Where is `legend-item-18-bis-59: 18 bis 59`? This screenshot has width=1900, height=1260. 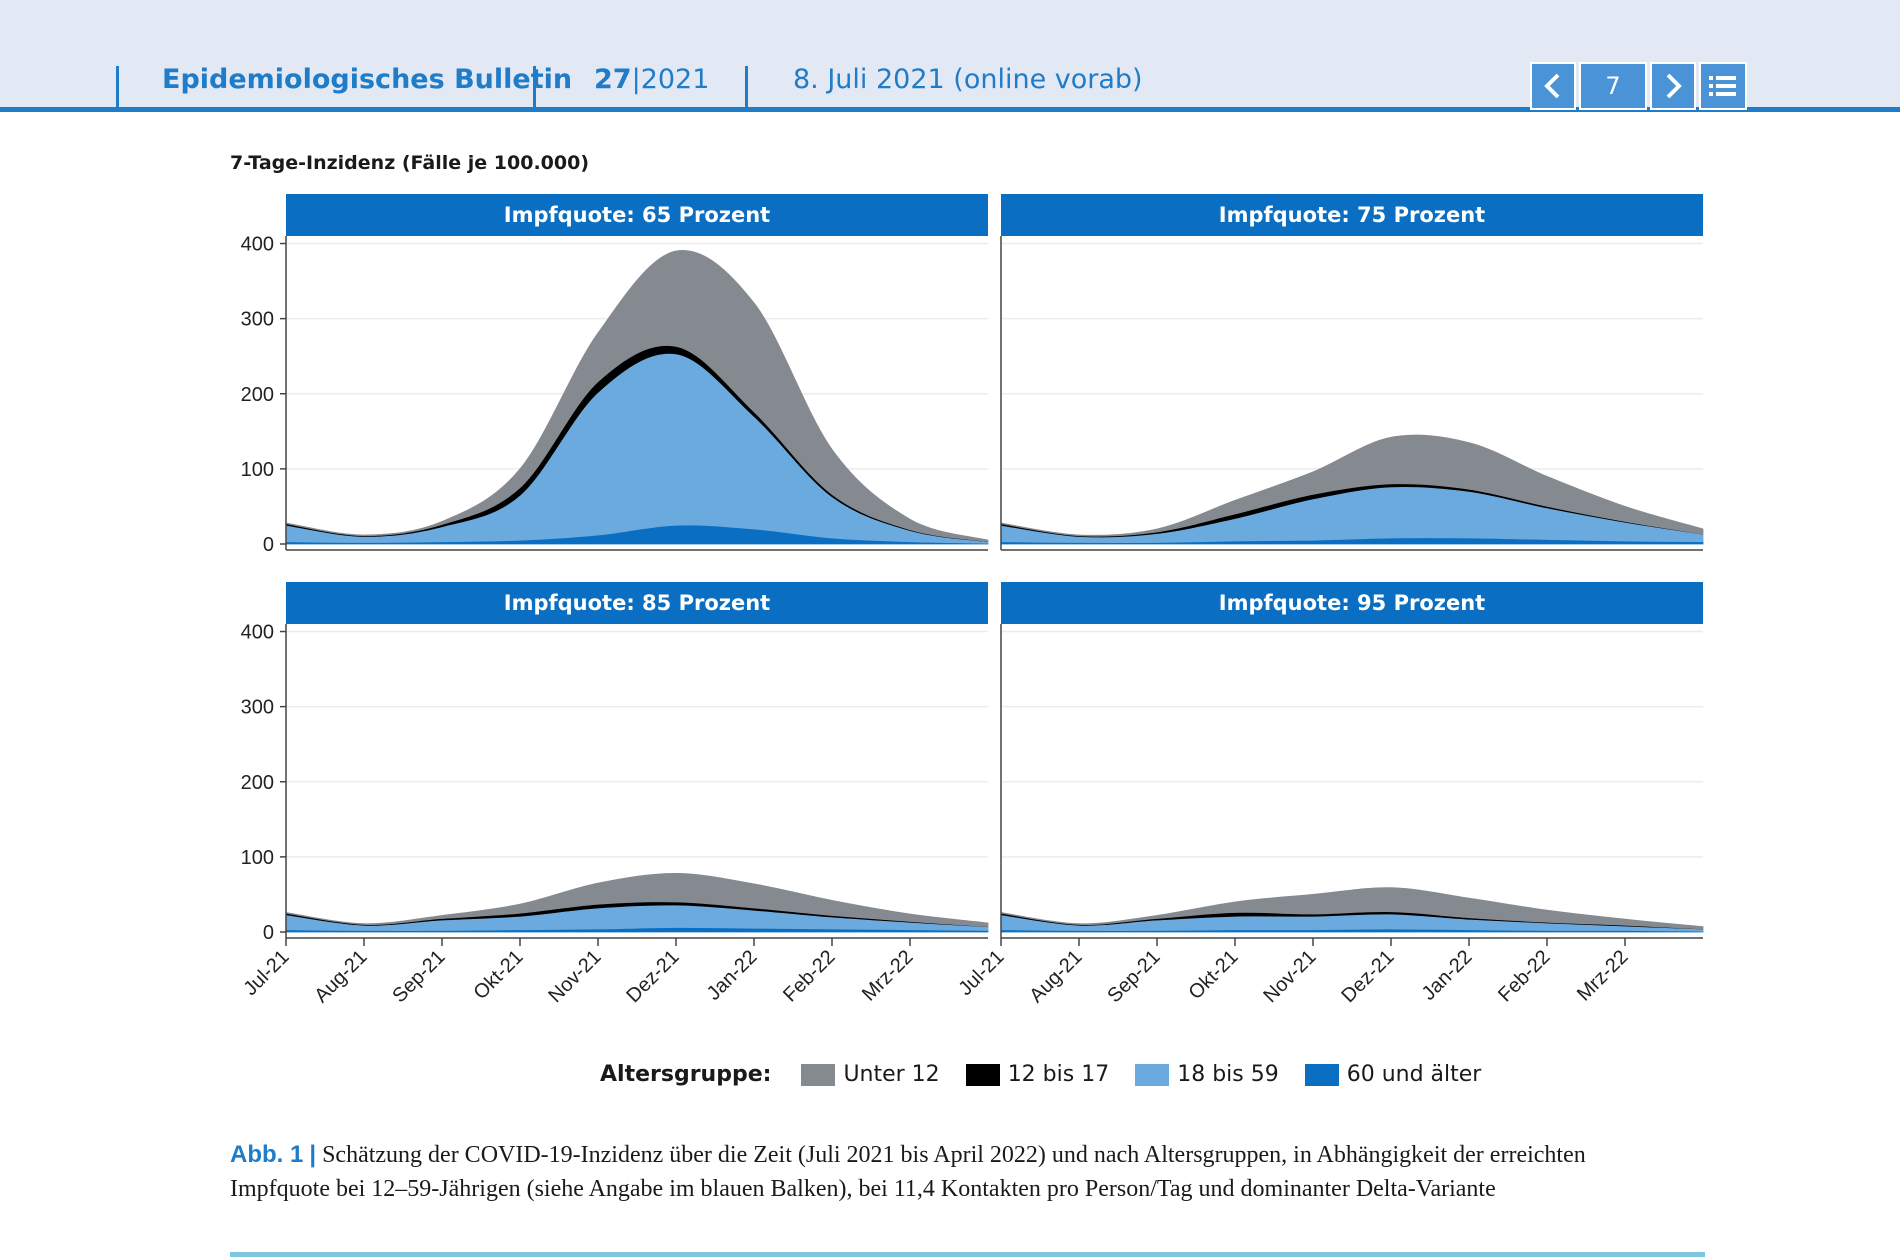
legend-item-18-bis-59: 18 bis 59 is located at coordinates (1207, 1074).